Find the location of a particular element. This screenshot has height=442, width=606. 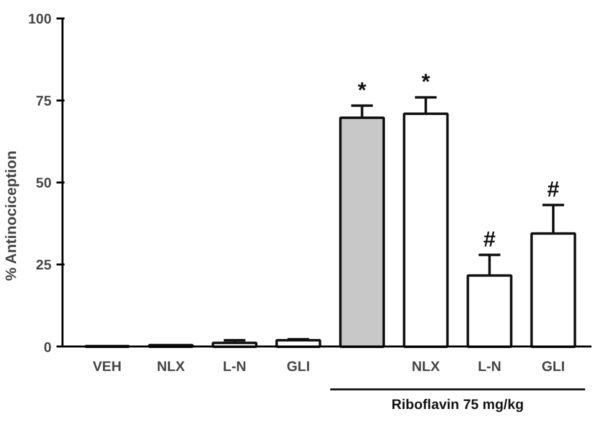

y-tick-label: 50 is located at coordinates (44, 182).